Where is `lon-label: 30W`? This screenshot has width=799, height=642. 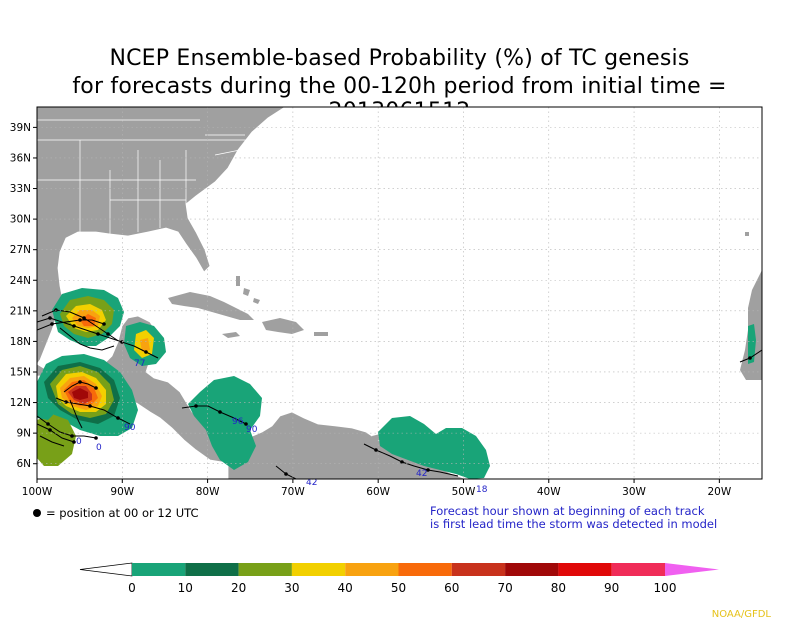 lon-label: 30W is located at coordinates (634, 492).